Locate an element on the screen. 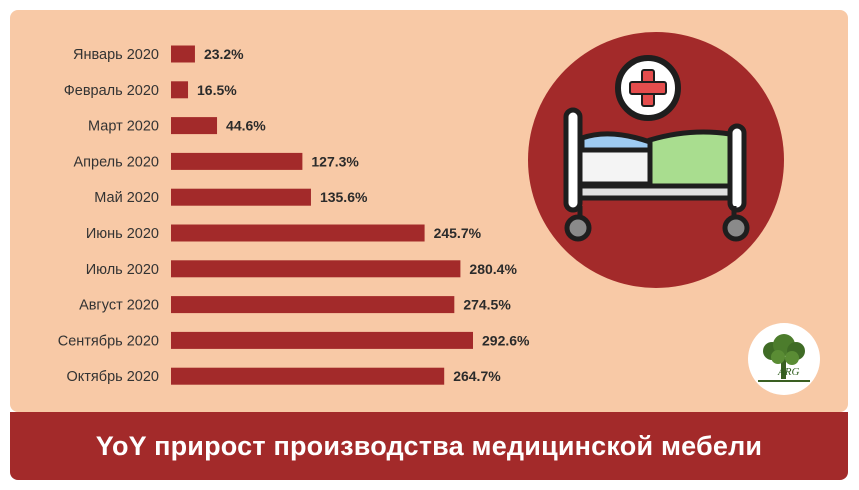 This screenshot has width=859, height=490. value-label: 23.2% is located at coordinates (224, 54).